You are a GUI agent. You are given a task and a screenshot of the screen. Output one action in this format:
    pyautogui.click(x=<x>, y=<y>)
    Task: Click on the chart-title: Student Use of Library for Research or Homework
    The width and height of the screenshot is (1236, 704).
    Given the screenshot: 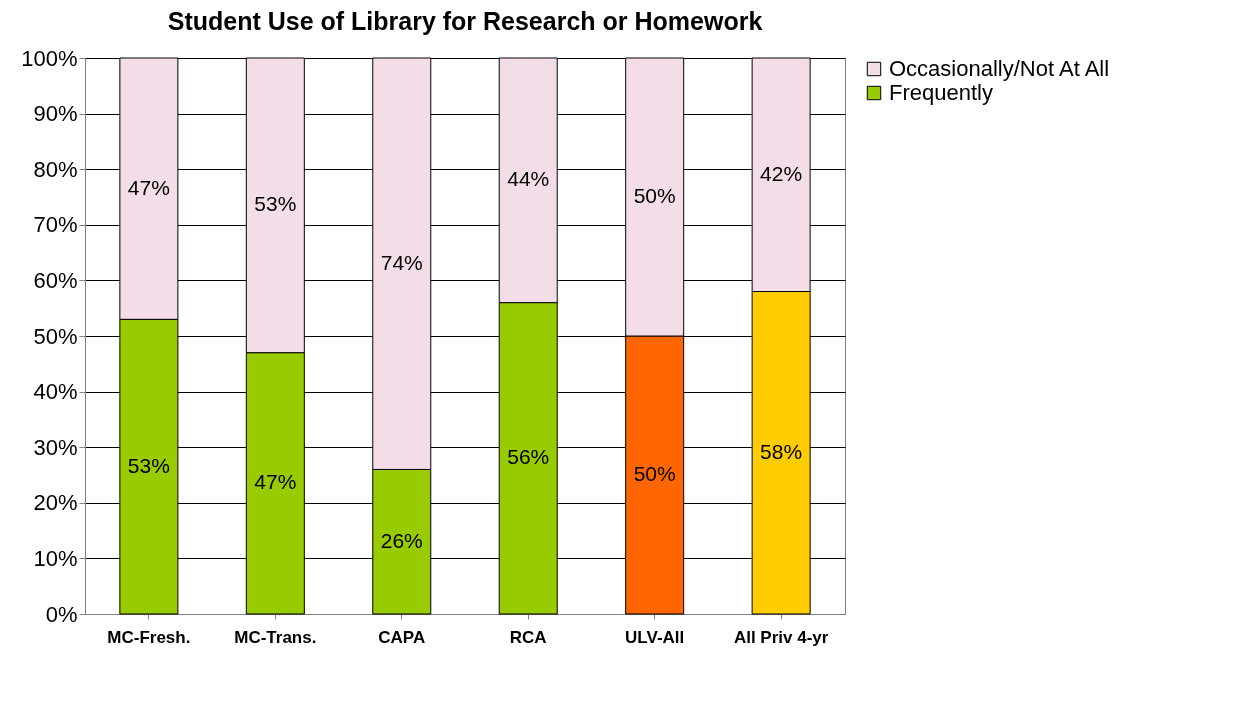 What is the action you would take?
    pyautogui.click(x=465, y=21)
    